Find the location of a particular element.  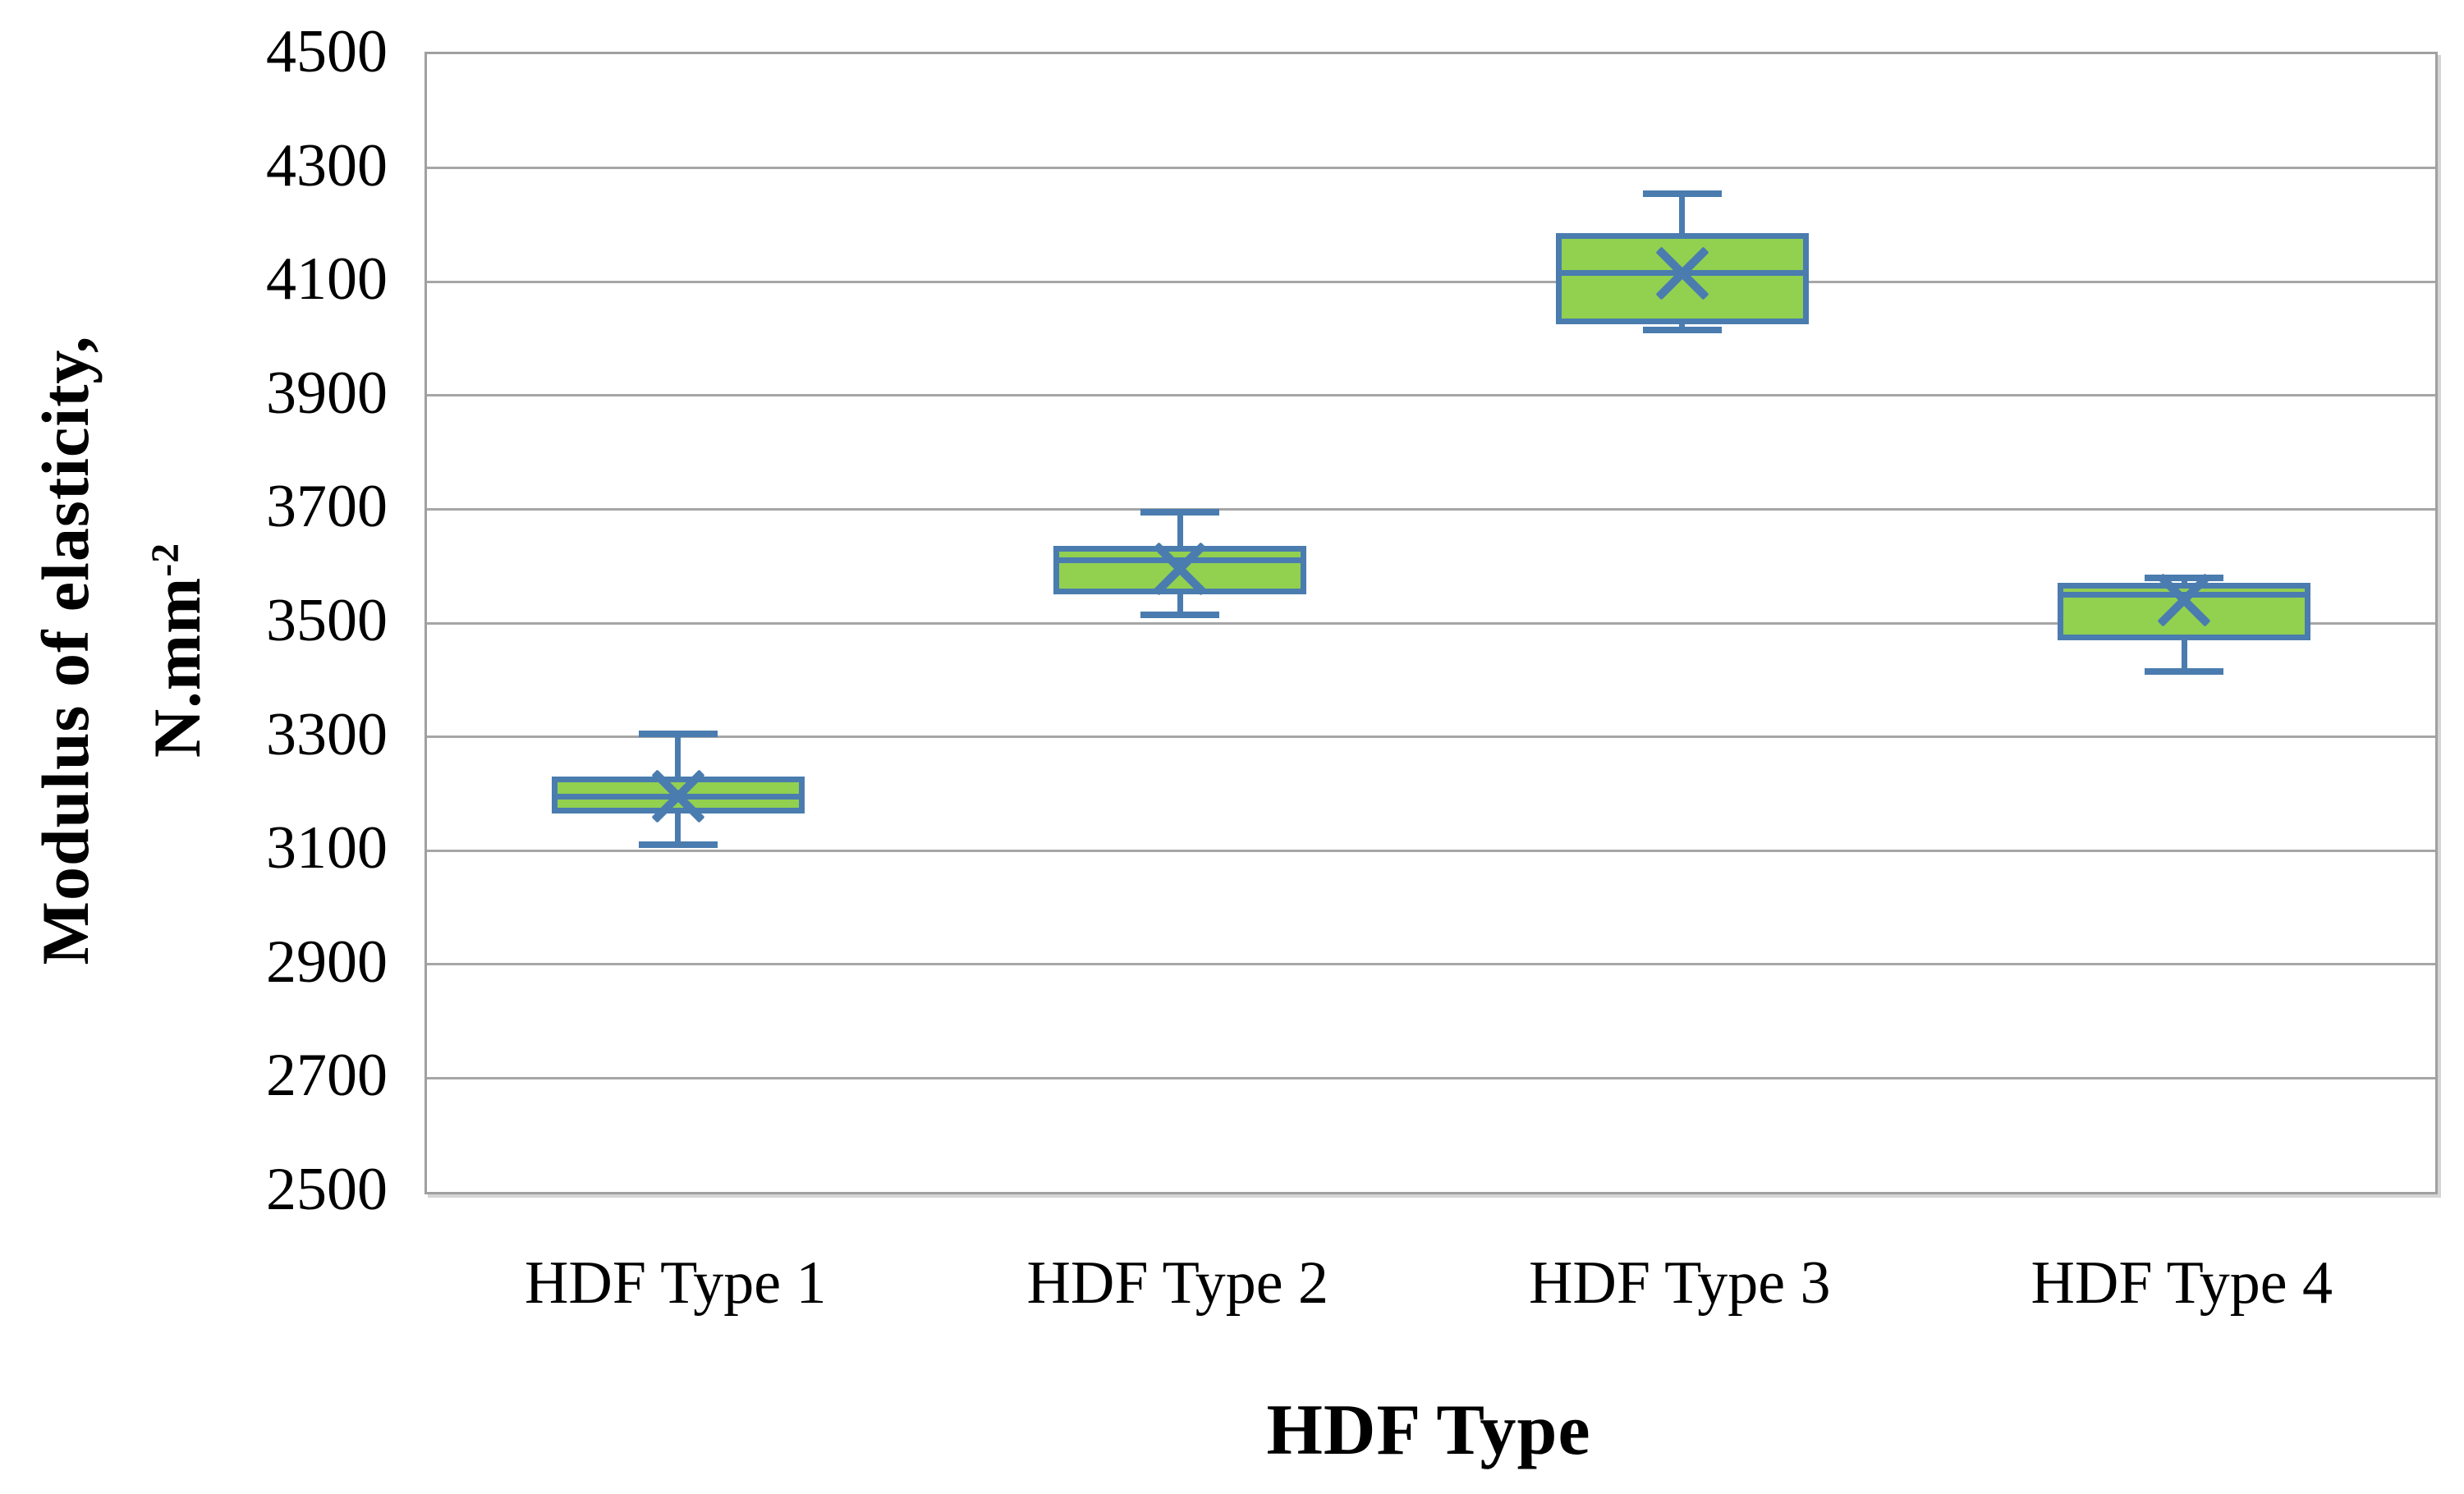

y-tick-label: 3700 is located at coordinates (327, 507).